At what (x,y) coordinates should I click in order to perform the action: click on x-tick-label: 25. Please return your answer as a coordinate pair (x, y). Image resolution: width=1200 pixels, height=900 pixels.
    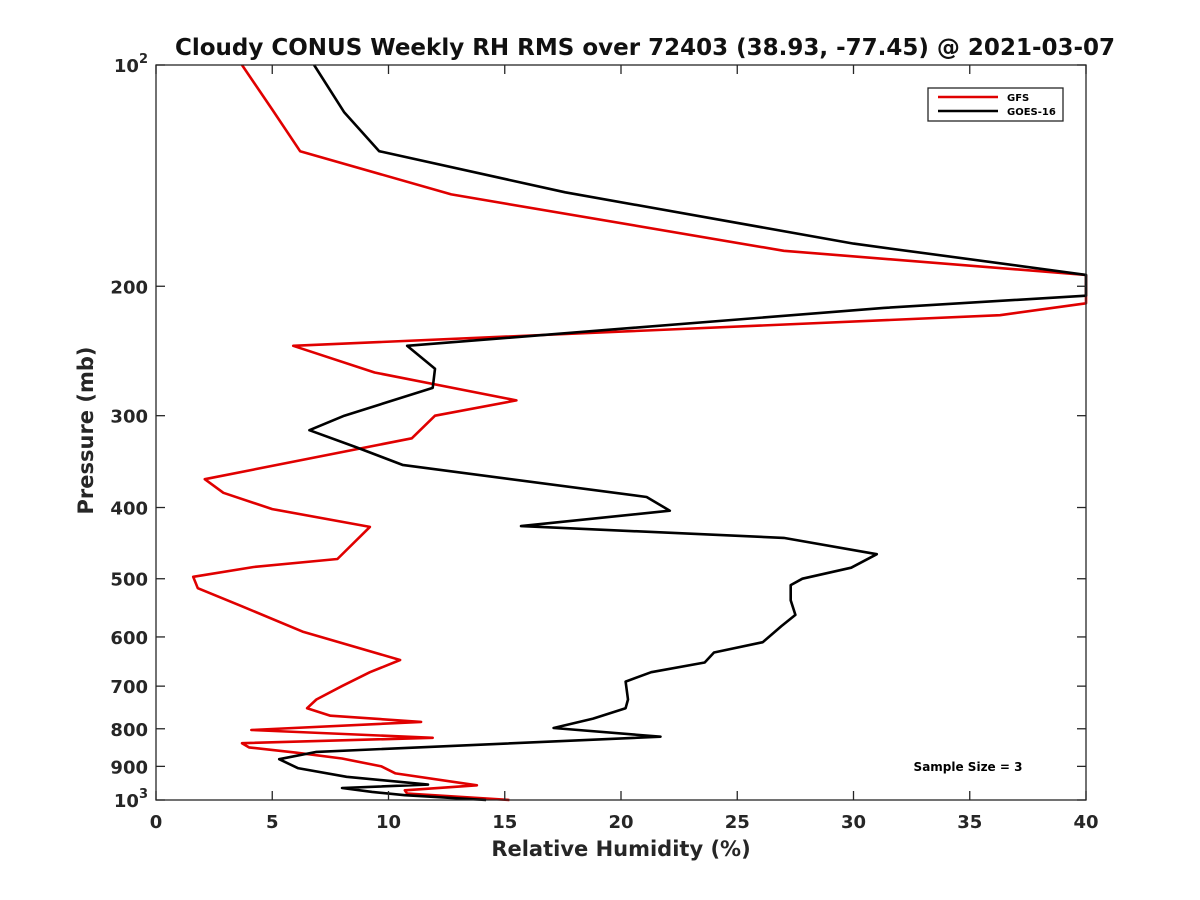
    Looking at the image, I should click on (737, 822).